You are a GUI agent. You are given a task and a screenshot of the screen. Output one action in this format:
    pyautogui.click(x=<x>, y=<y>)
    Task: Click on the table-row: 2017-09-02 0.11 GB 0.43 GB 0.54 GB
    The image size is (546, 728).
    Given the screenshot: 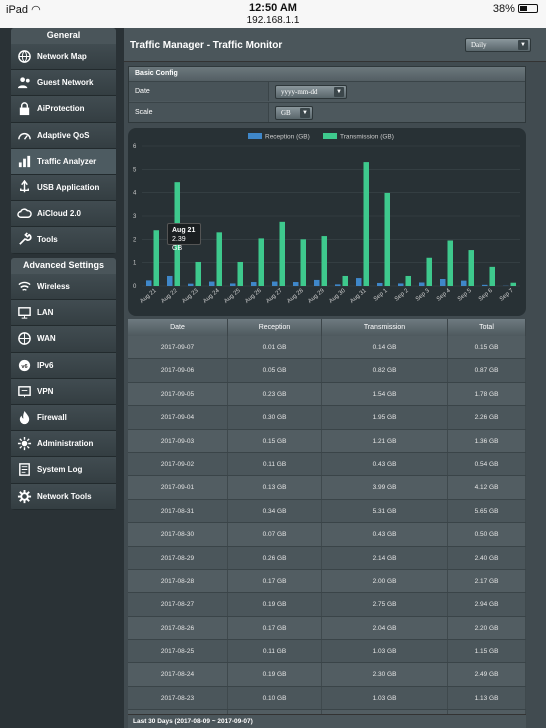 What is the action you would take?
    pyautogui.click(x=327, y=464)
    